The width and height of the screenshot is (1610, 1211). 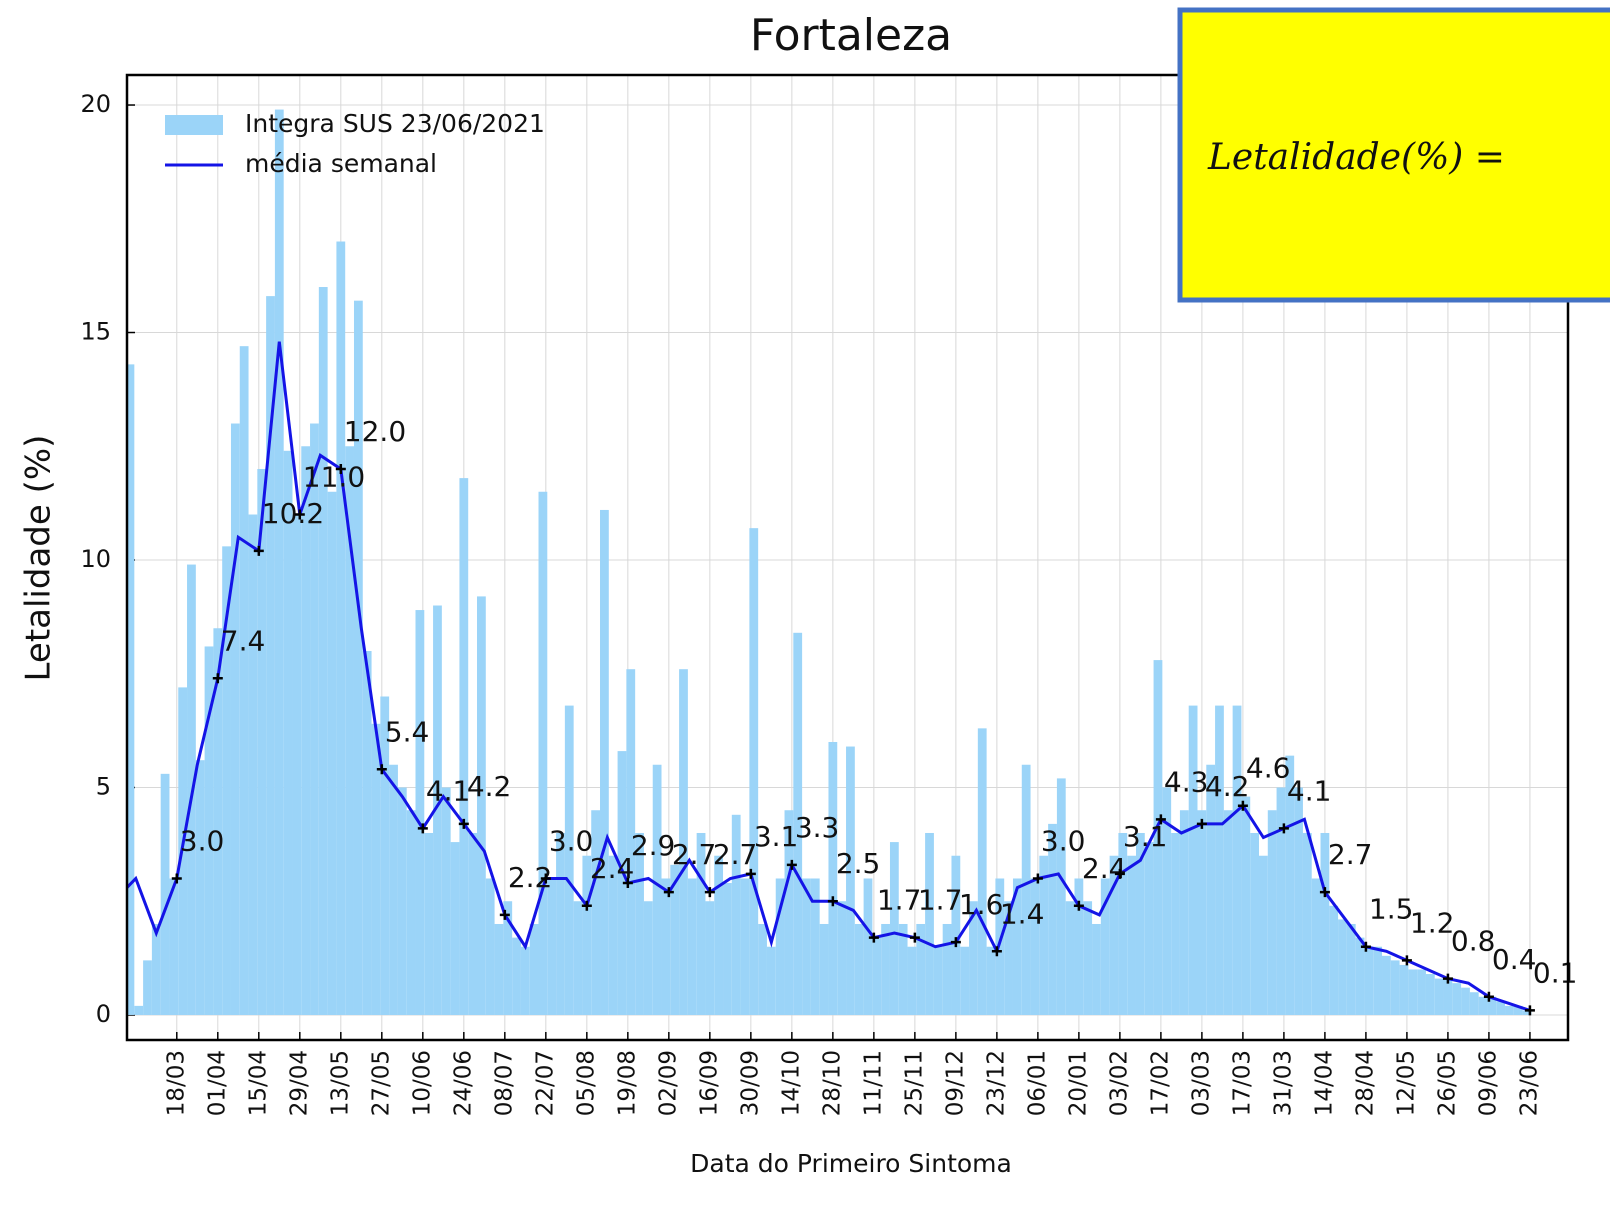 I want to click on x-tick-label: 23/12, so click(x=996, y=1083).